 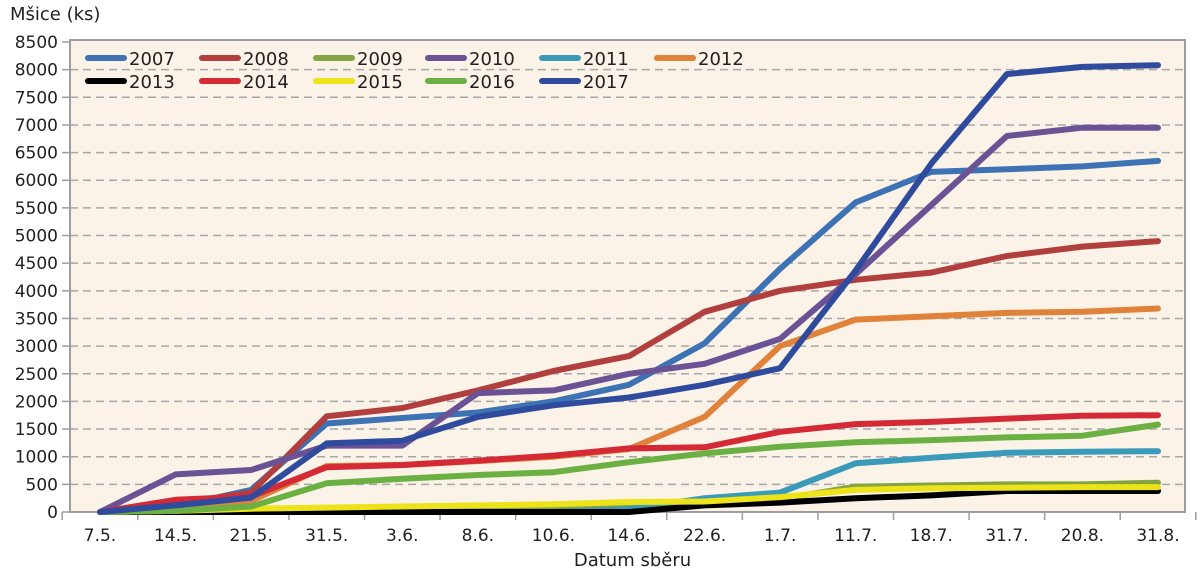 What do you see at coordinates (36, 292) in the screenshot?
I see `y-tick-label: 4000` at bounding box center [36, 292].